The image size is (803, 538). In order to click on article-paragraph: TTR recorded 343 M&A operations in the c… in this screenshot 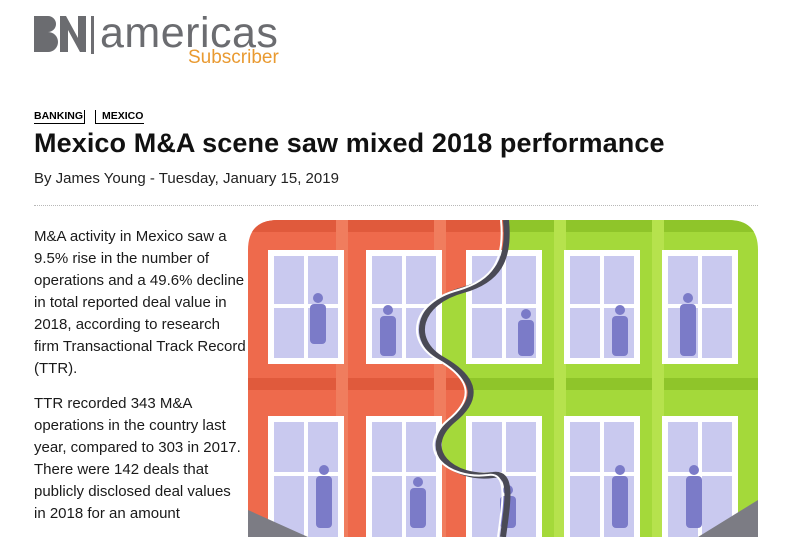, I will do `click(137, 458)`.